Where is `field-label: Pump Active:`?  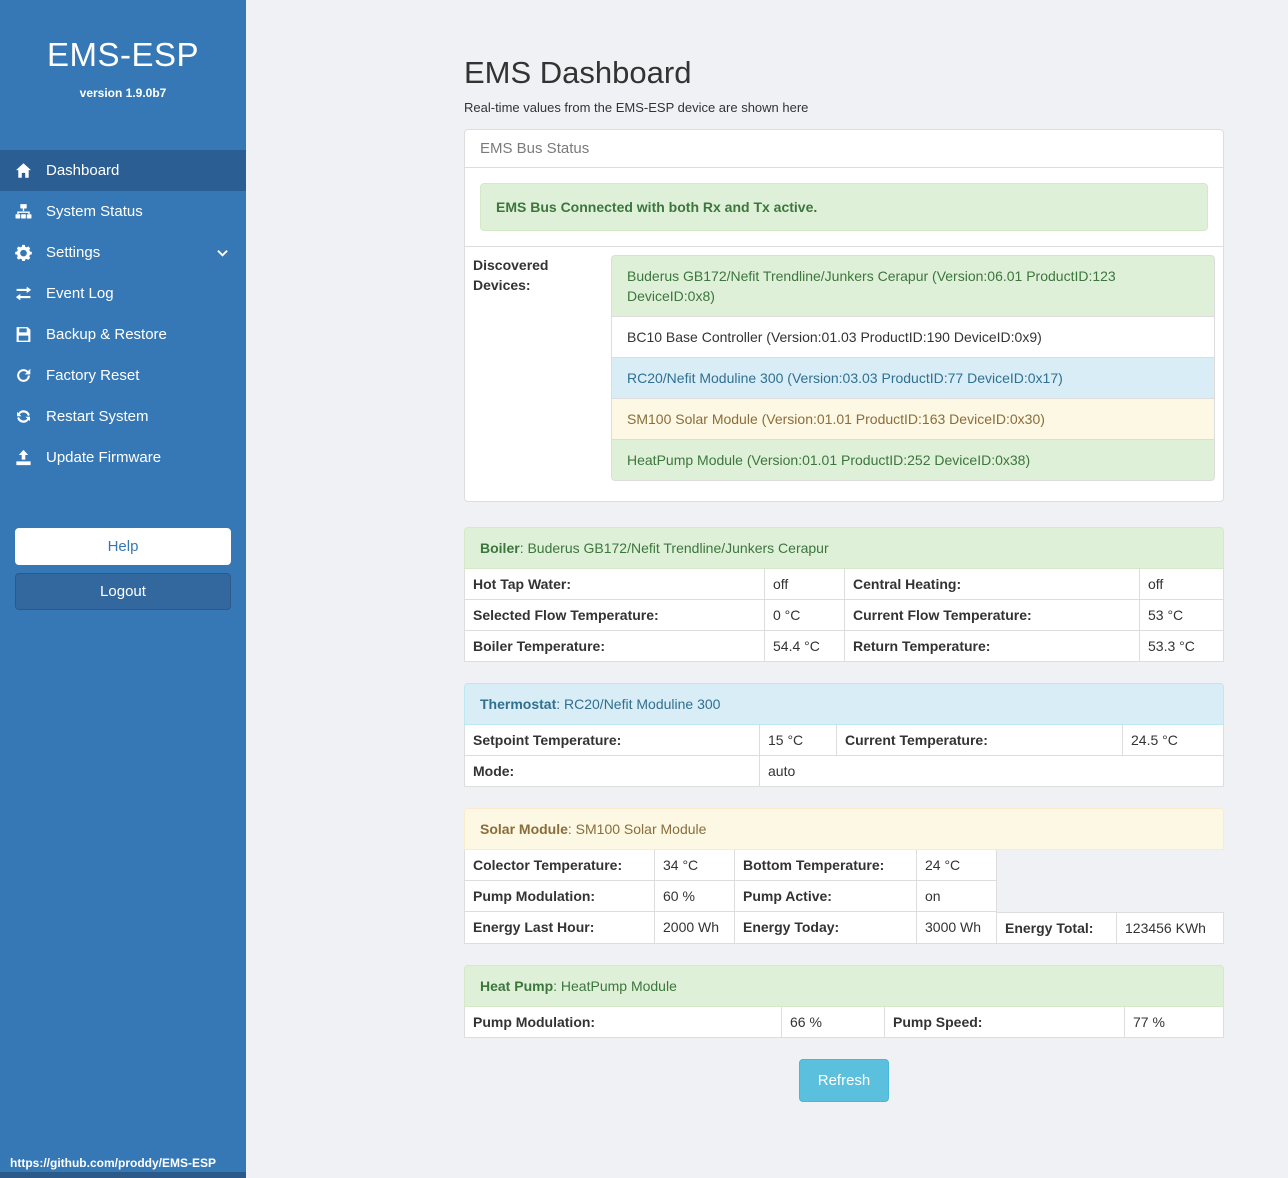 field-label: Pump Active: is located at coordinates (826, 896).